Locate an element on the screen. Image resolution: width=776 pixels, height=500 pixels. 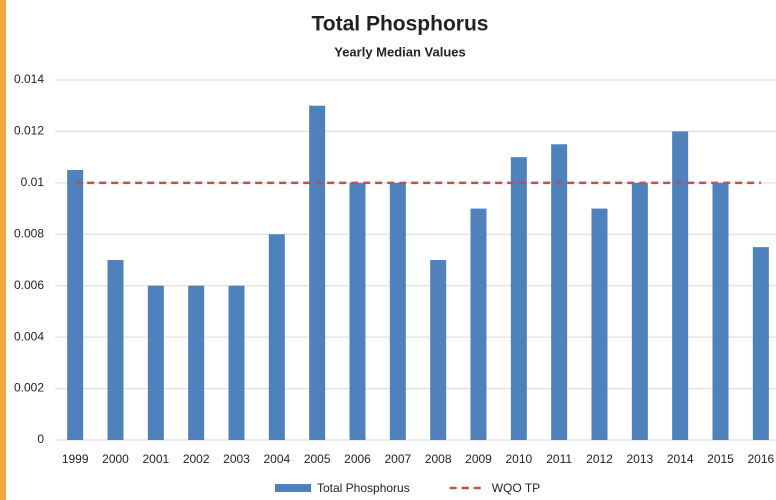
x-tick-label: 2010 is located at coordinates (518, 459).